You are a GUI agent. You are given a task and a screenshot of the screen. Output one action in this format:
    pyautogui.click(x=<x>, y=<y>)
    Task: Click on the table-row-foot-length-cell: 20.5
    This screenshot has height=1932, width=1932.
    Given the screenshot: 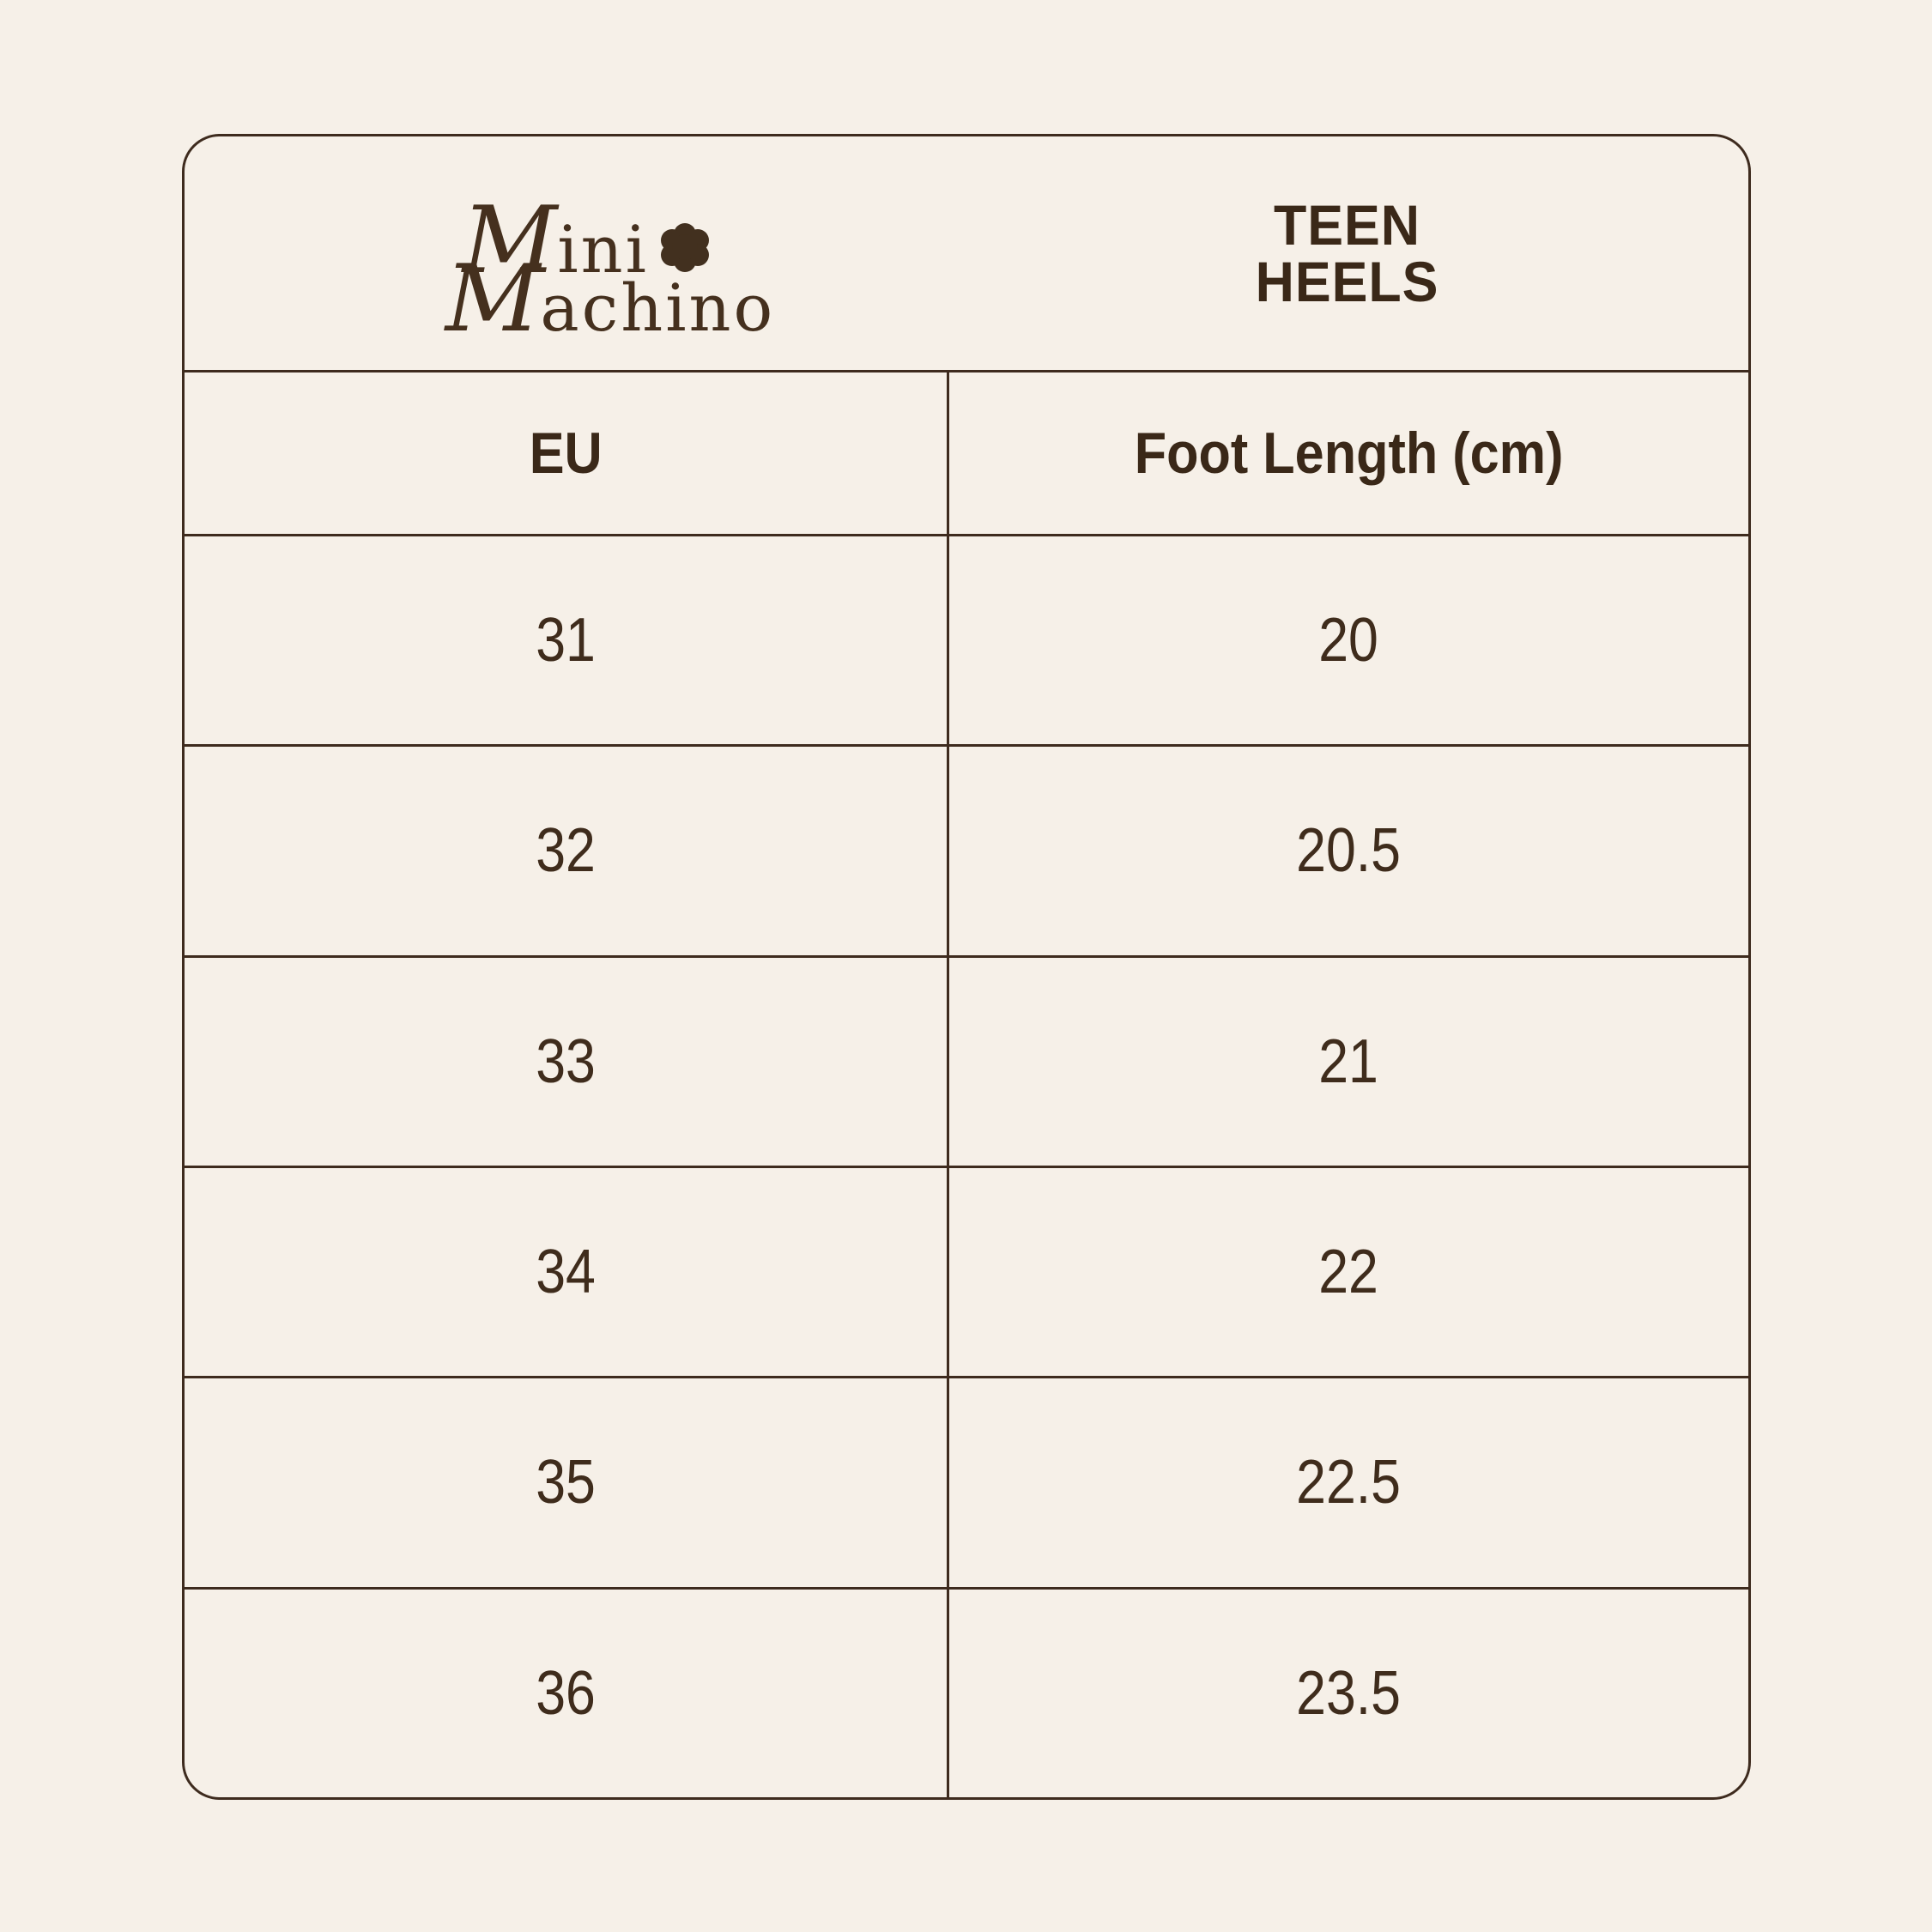 What is the action you would take?
    pyautogui.click(x=1348, y=850)
    